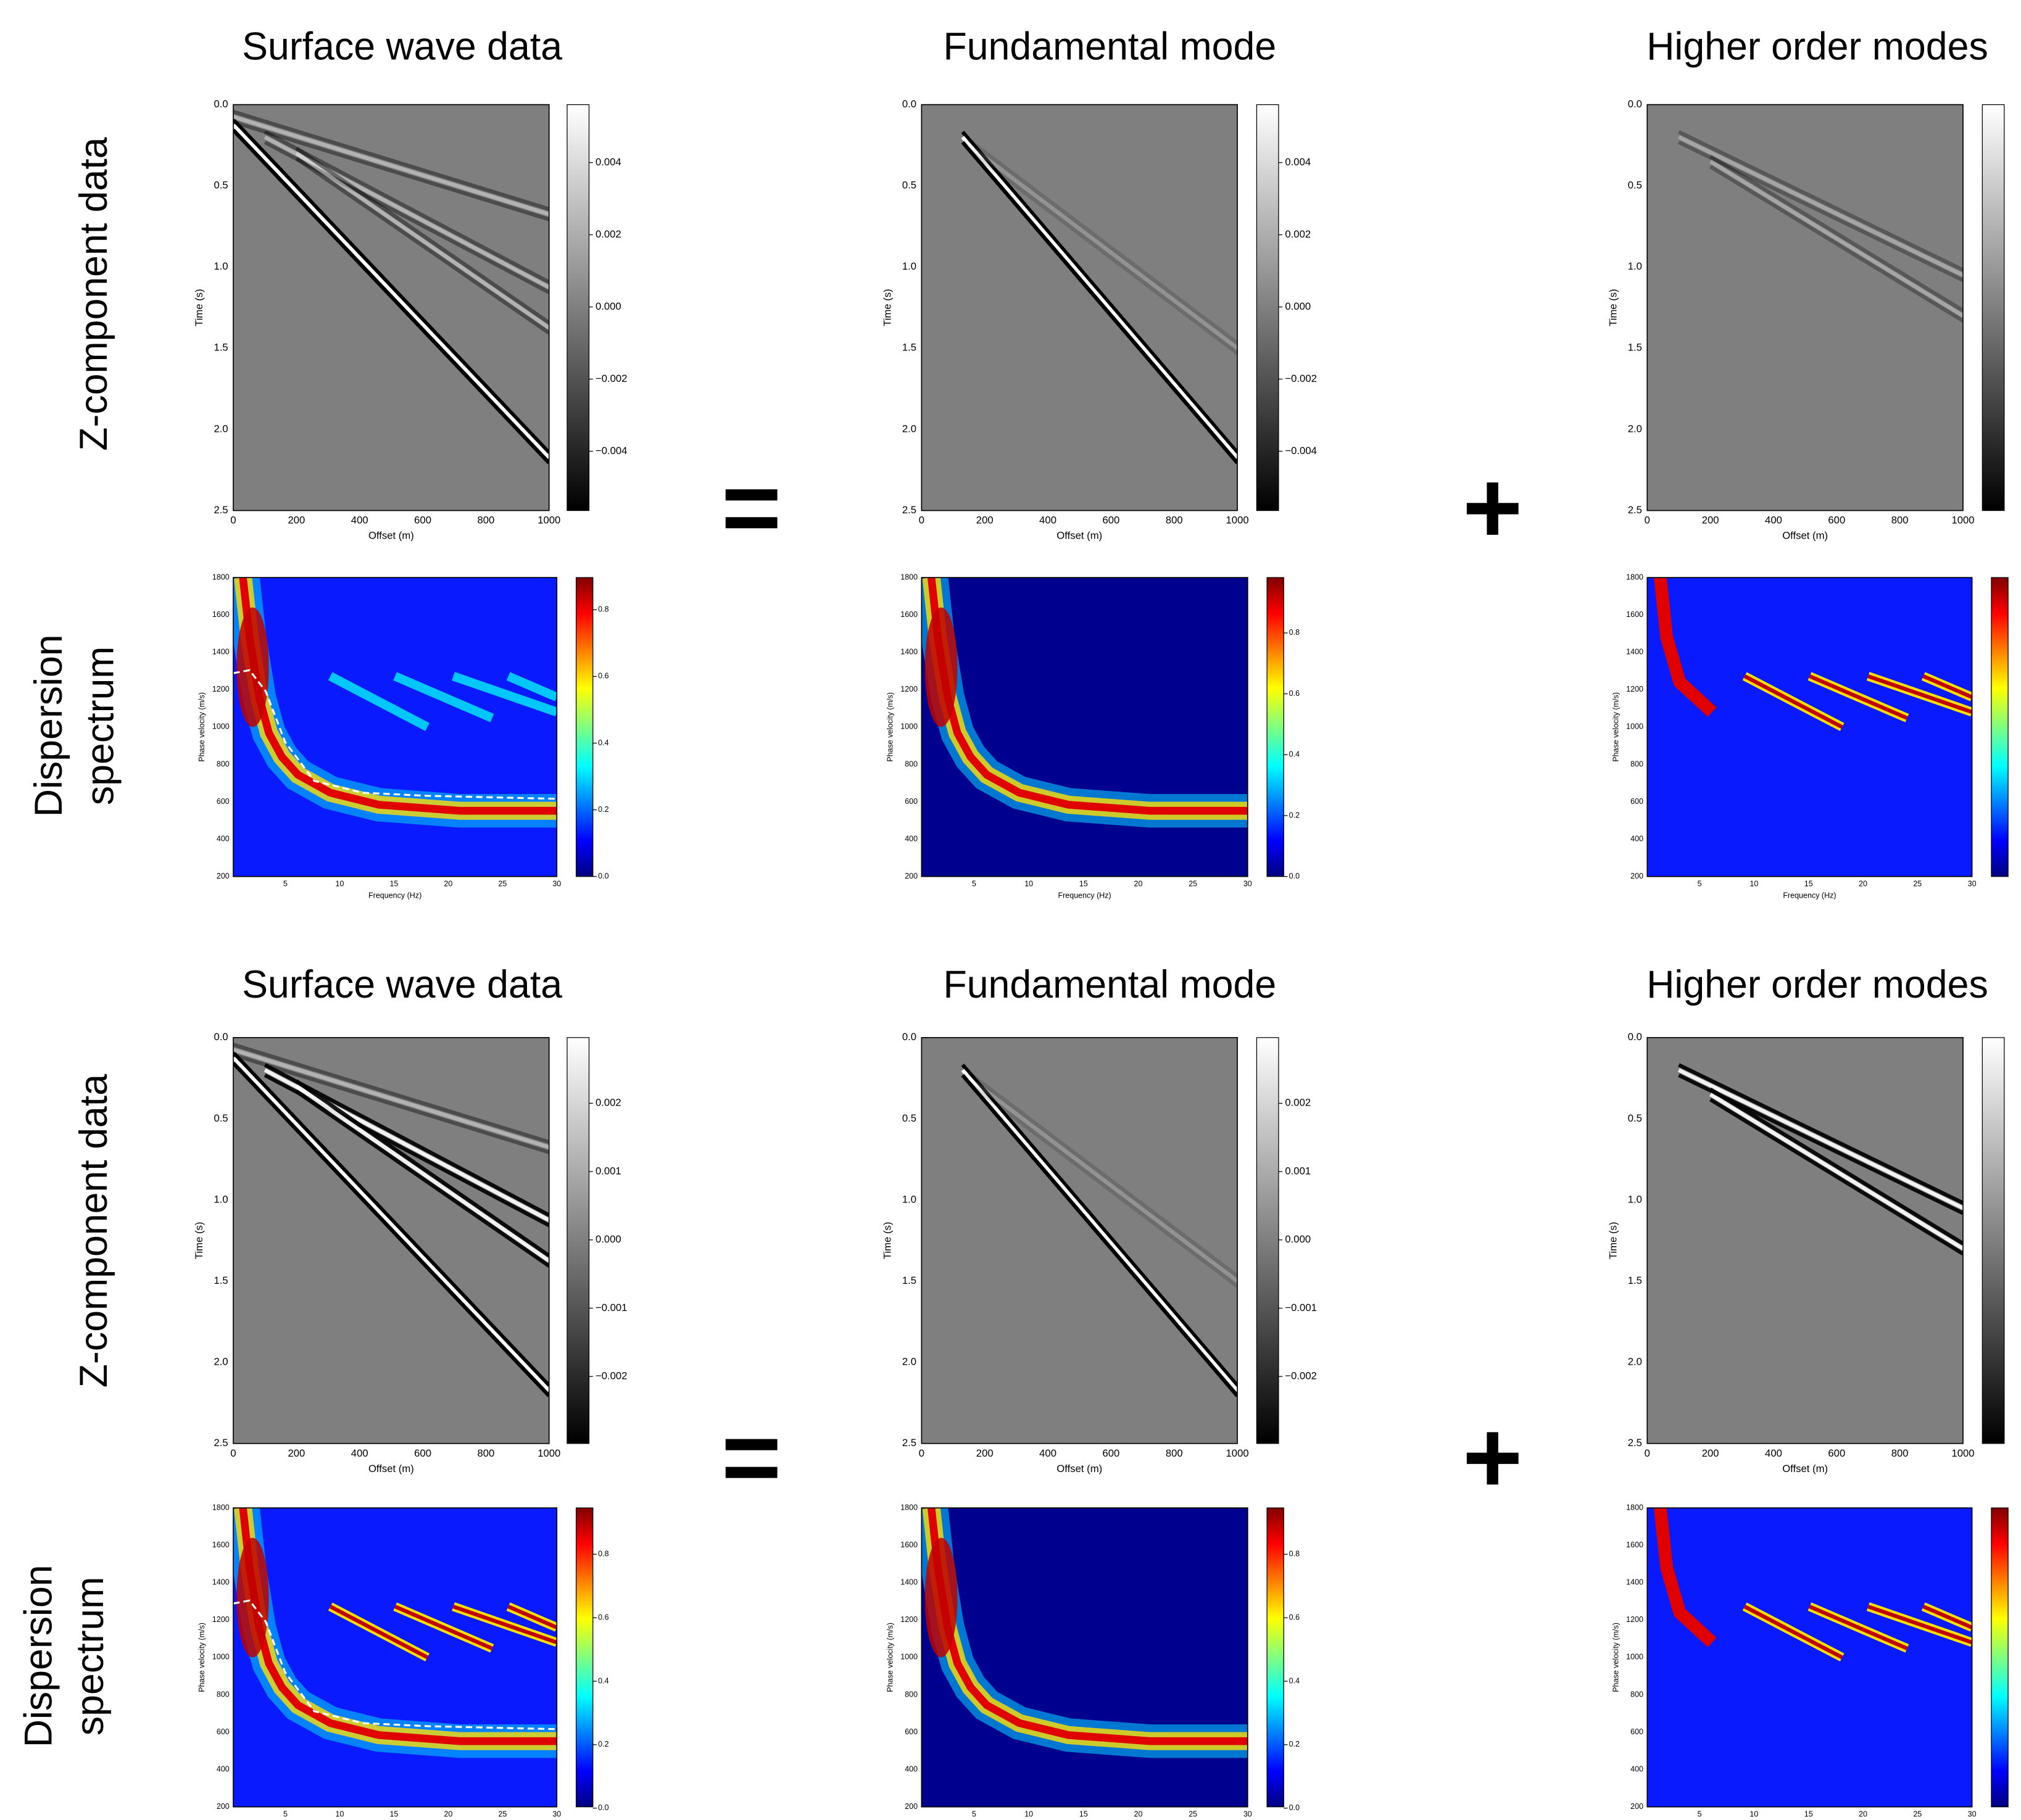 The width and height of the screenshot is (2021, 1820). Describe the element at coordinates (1963, 1453) in the screenshot. I see `x-tick-label: 1000` at that location.